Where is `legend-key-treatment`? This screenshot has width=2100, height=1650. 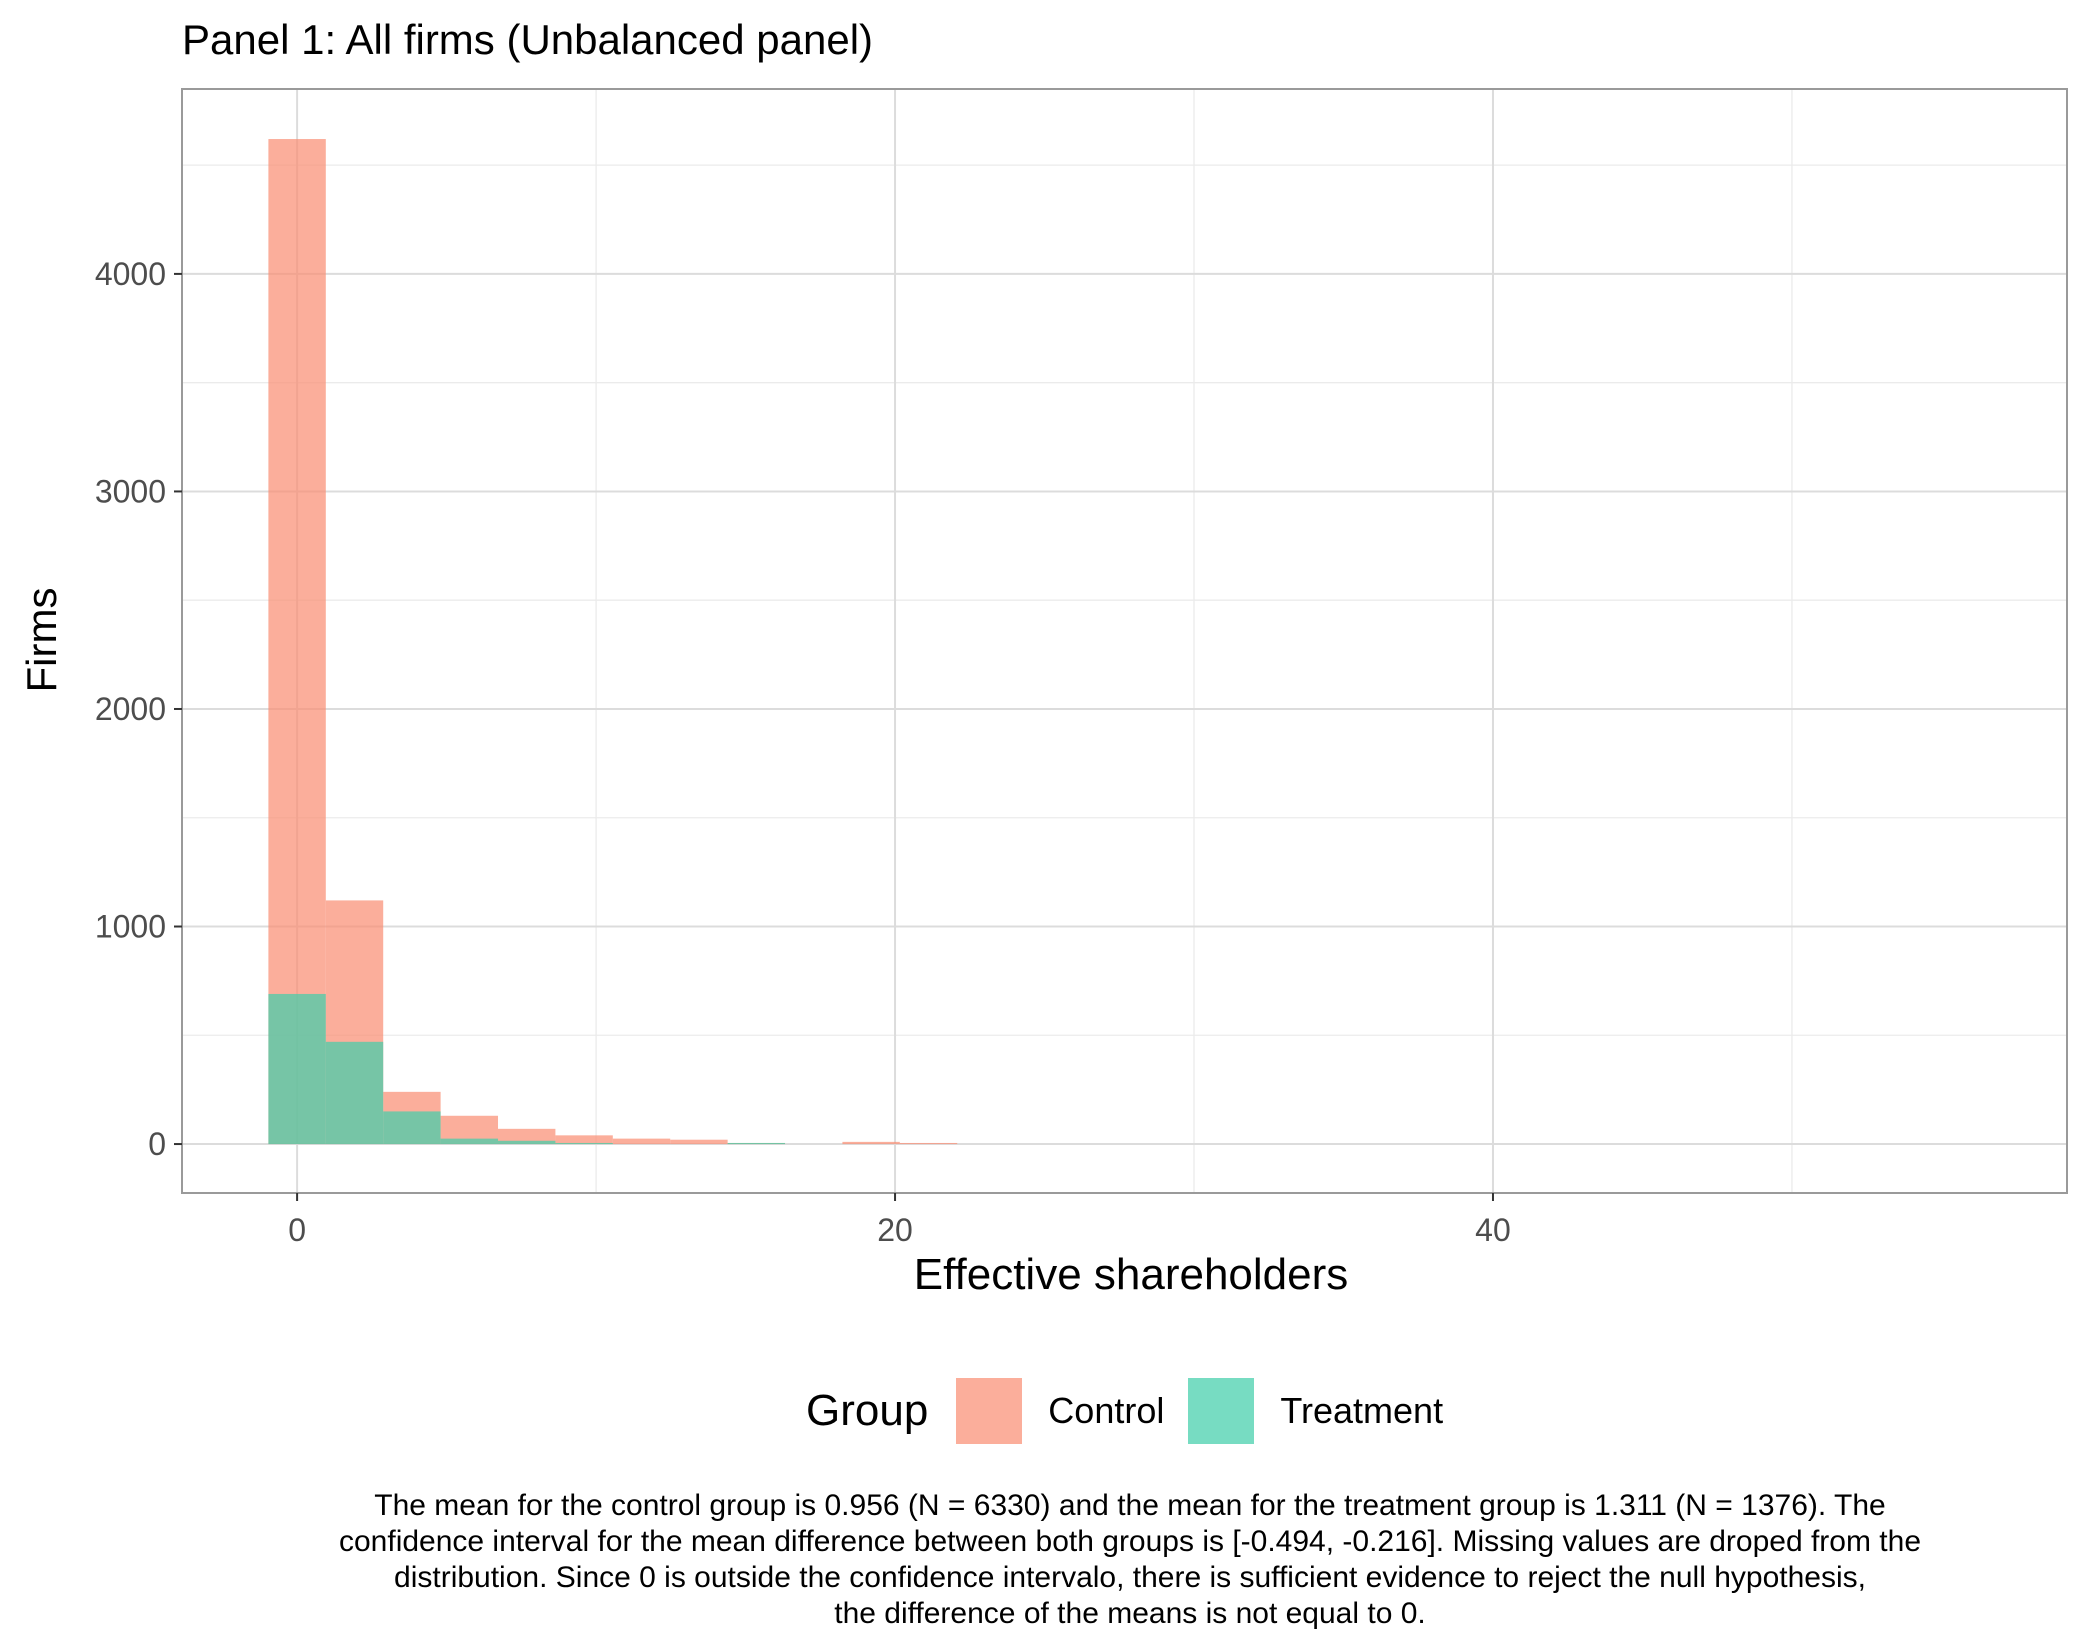 legend-key-treatment is located at coordinates (1221, 1411).